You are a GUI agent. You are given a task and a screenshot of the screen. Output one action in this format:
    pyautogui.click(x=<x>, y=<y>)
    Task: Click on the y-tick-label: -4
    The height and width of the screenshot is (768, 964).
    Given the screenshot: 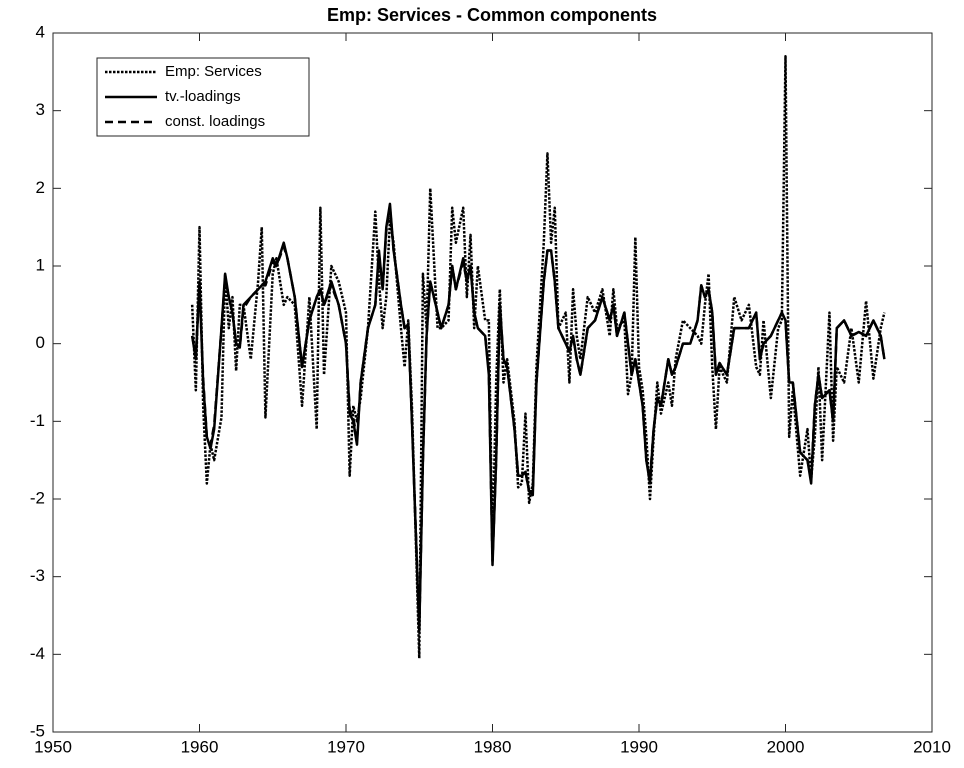 What is the action you would take?
    pyautogui.click(x=37, y=653)
    